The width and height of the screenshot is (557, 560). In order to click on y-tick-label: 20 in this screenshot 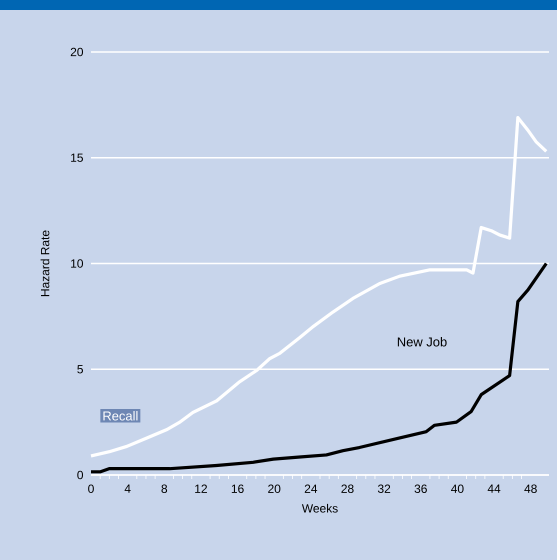, I will do `click(77, 52)`.